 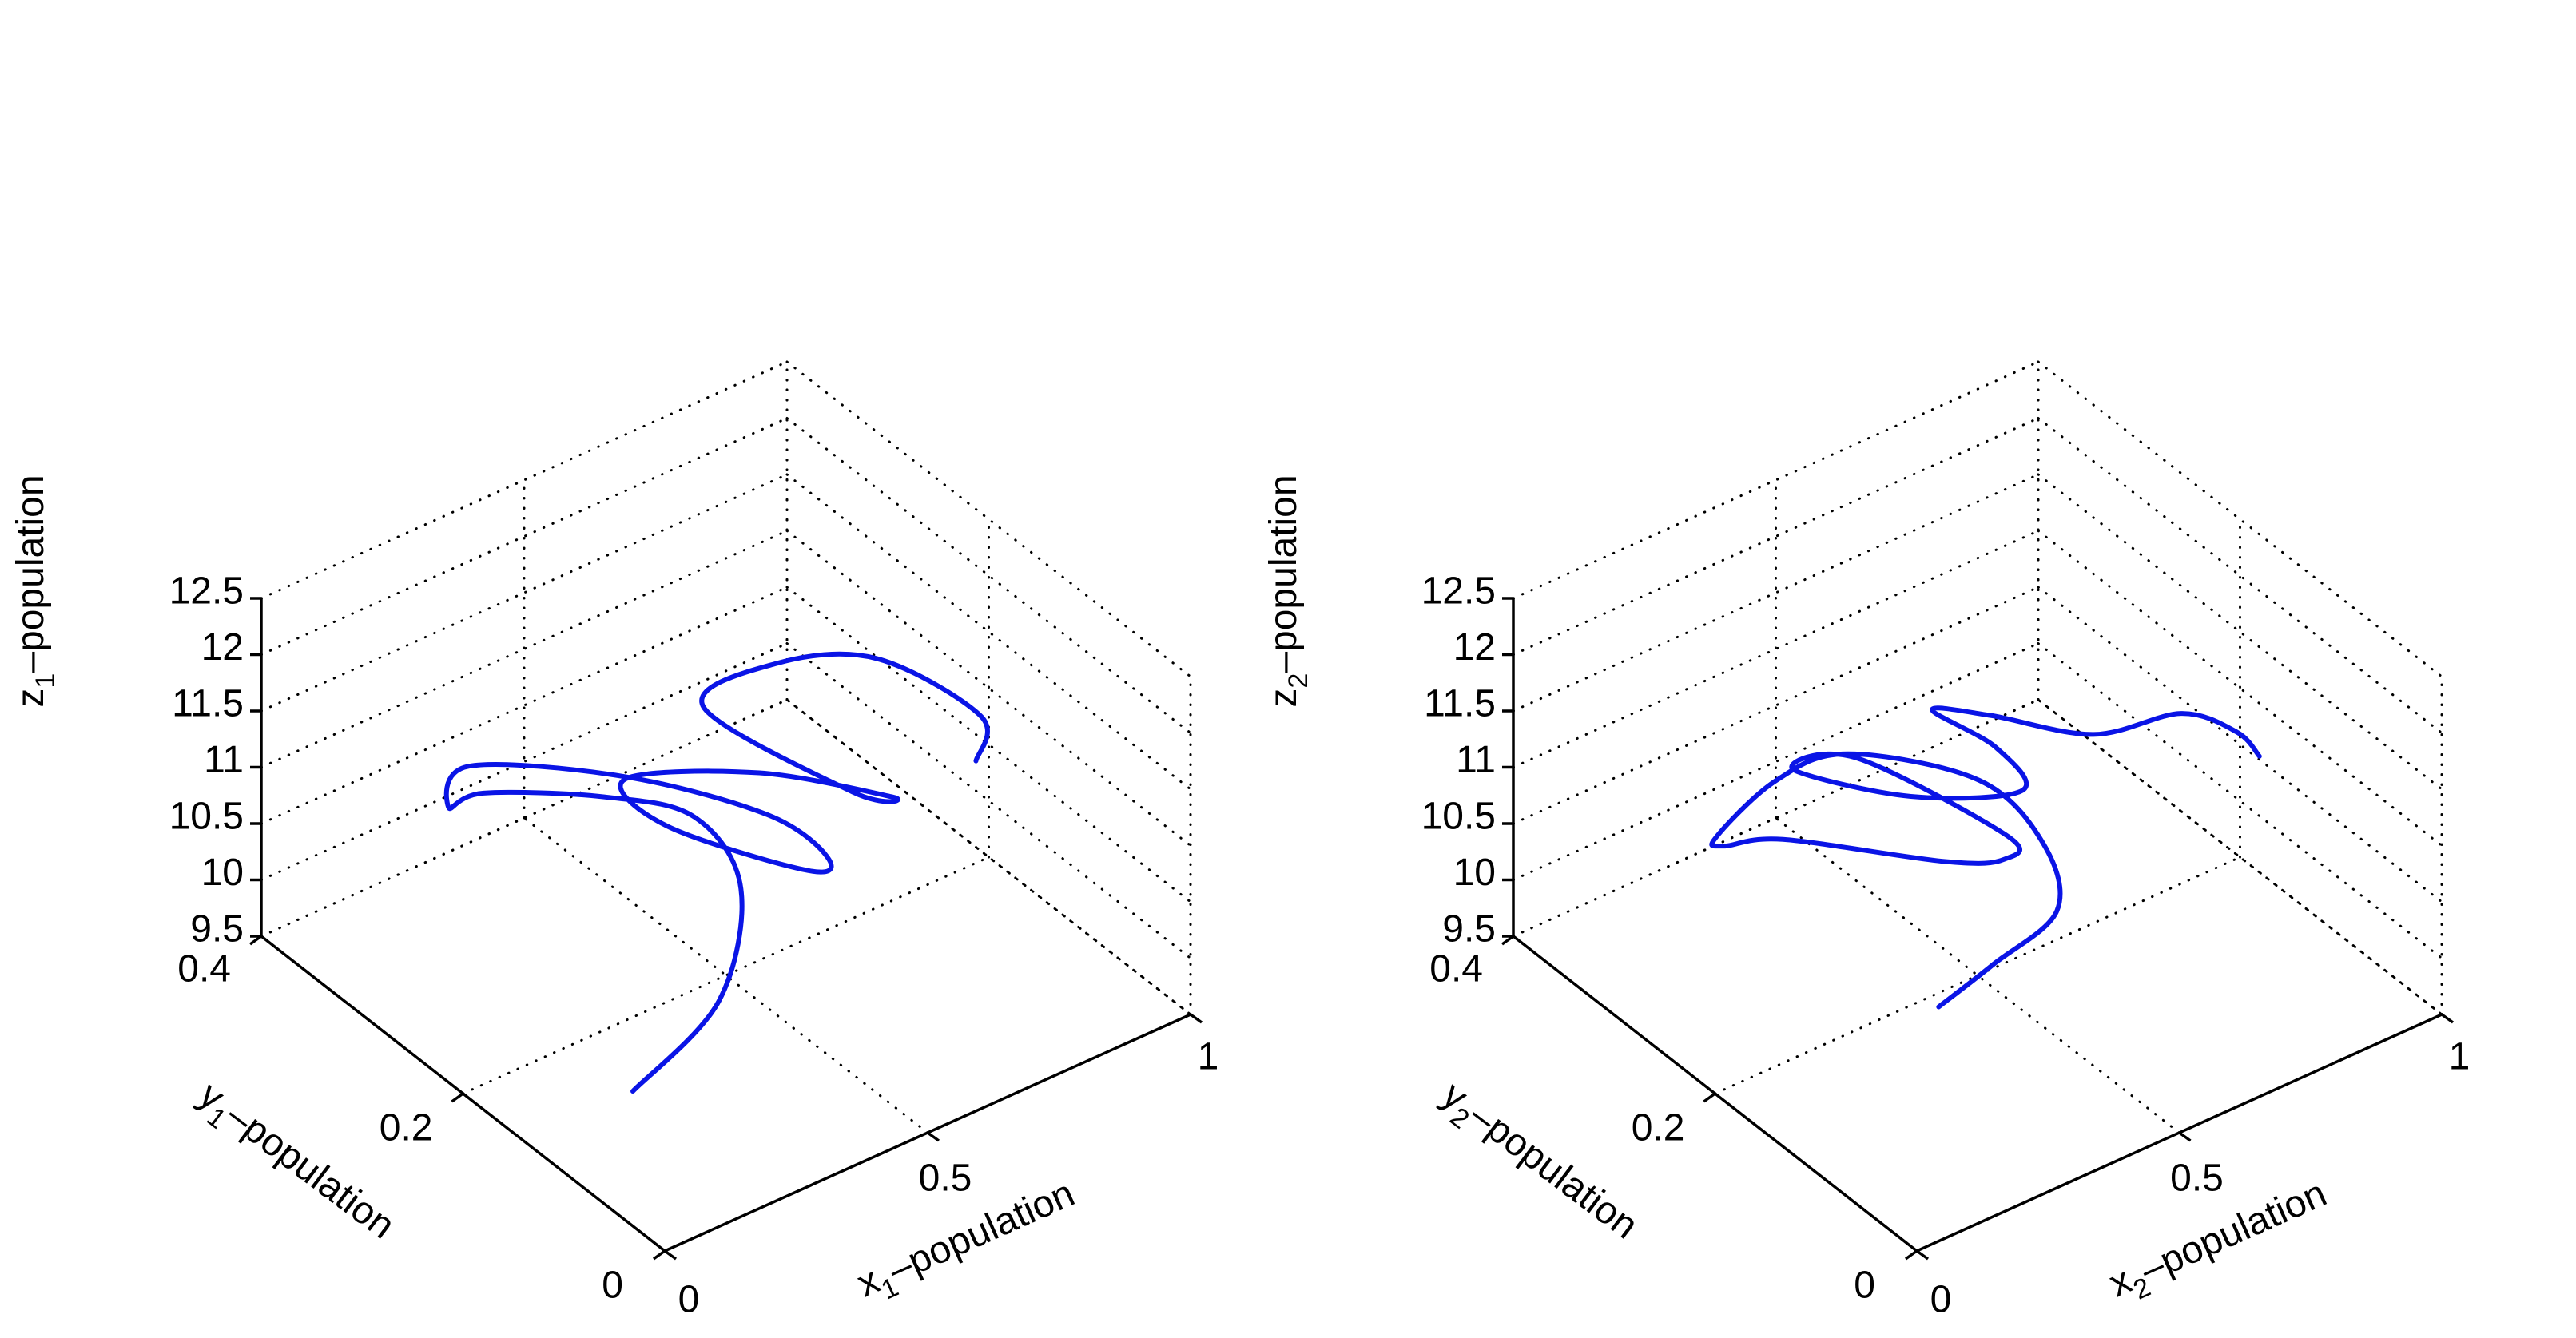 I want to click on y-axis-title: y1–population, so click(x=293, y=1164).